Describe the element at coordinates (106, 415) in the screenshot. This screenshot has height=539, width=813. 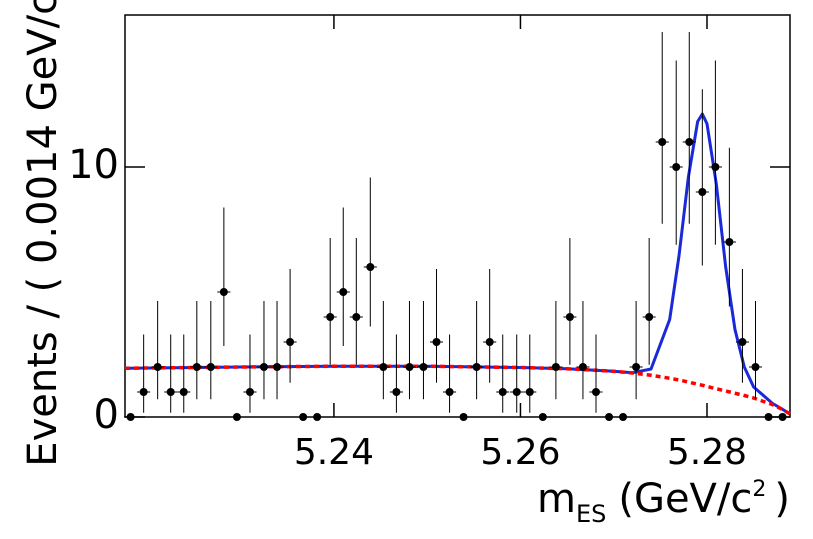
I see `y-tick-label: 0` at that location.